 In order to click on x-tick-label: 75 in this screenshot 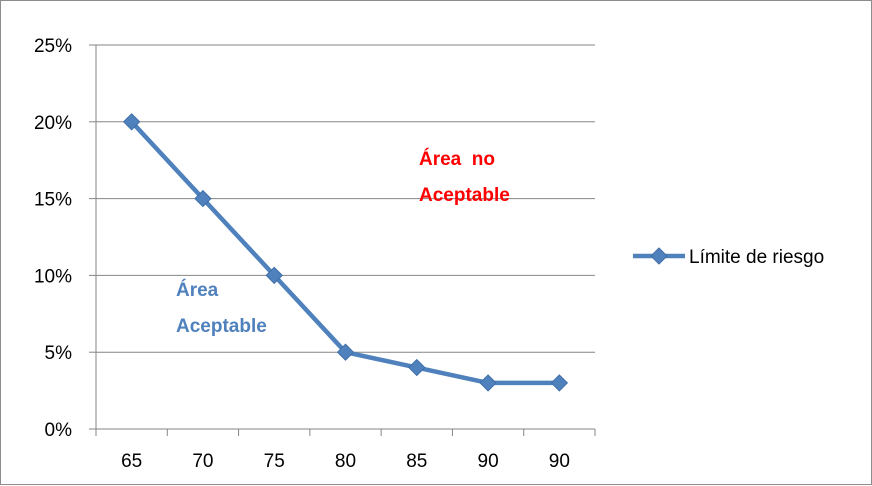, I will do `click(274, 461)`.